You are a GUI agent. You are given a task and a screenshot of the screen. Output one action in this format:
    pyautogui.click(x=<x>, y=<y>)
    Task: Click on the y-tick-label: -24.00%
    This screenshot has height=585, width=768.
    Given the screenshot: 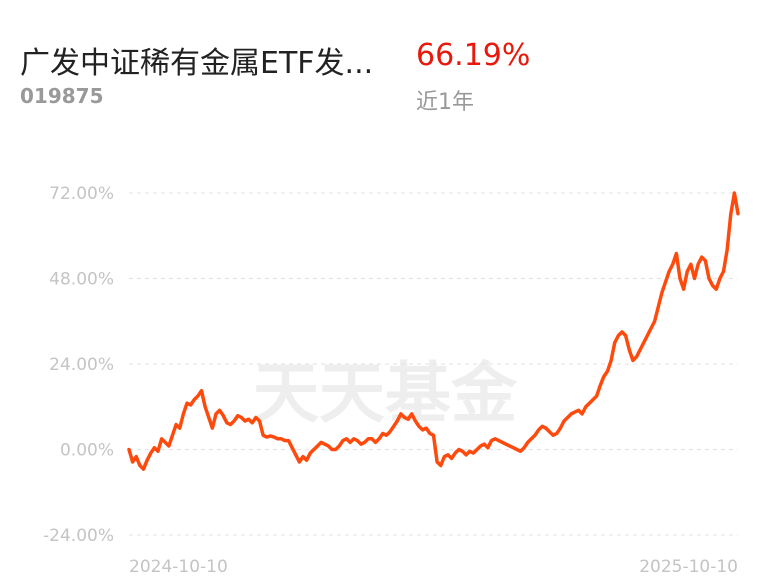 What is the action you would take?
    pyautogui.click(x=78, y=536)
    